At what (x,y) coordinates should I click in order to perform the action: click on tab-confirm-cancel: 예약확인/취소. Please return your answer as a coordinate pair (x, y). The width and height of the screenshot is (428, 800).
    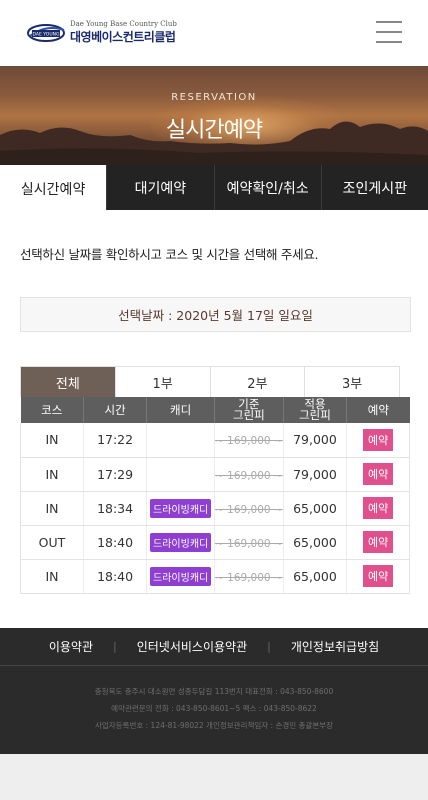
    Looking at the image, I should click on (267, 187).